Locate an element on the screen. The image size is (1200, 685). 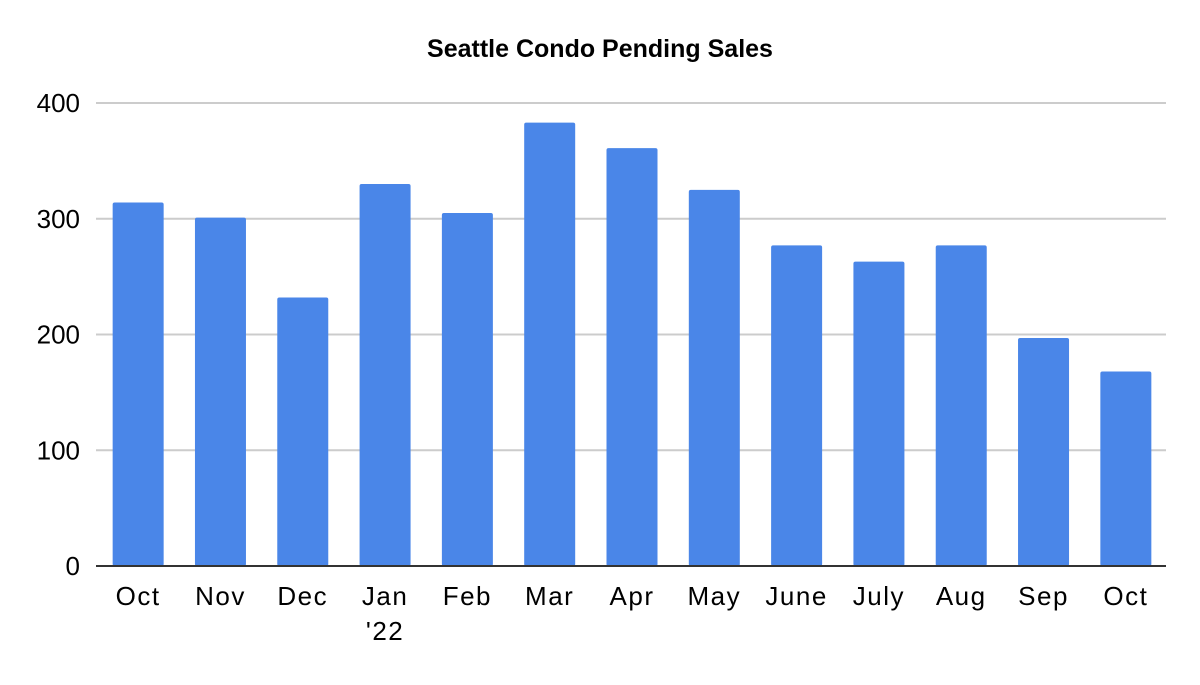
x-tick-label: Aug is located at coordinates (961, 596).